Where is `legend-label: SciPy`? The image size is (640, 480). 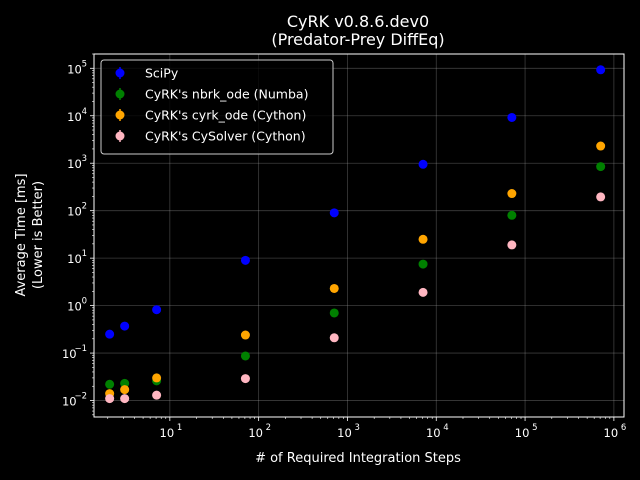 legend-label: SciPy is located at coordinates (162, 73).